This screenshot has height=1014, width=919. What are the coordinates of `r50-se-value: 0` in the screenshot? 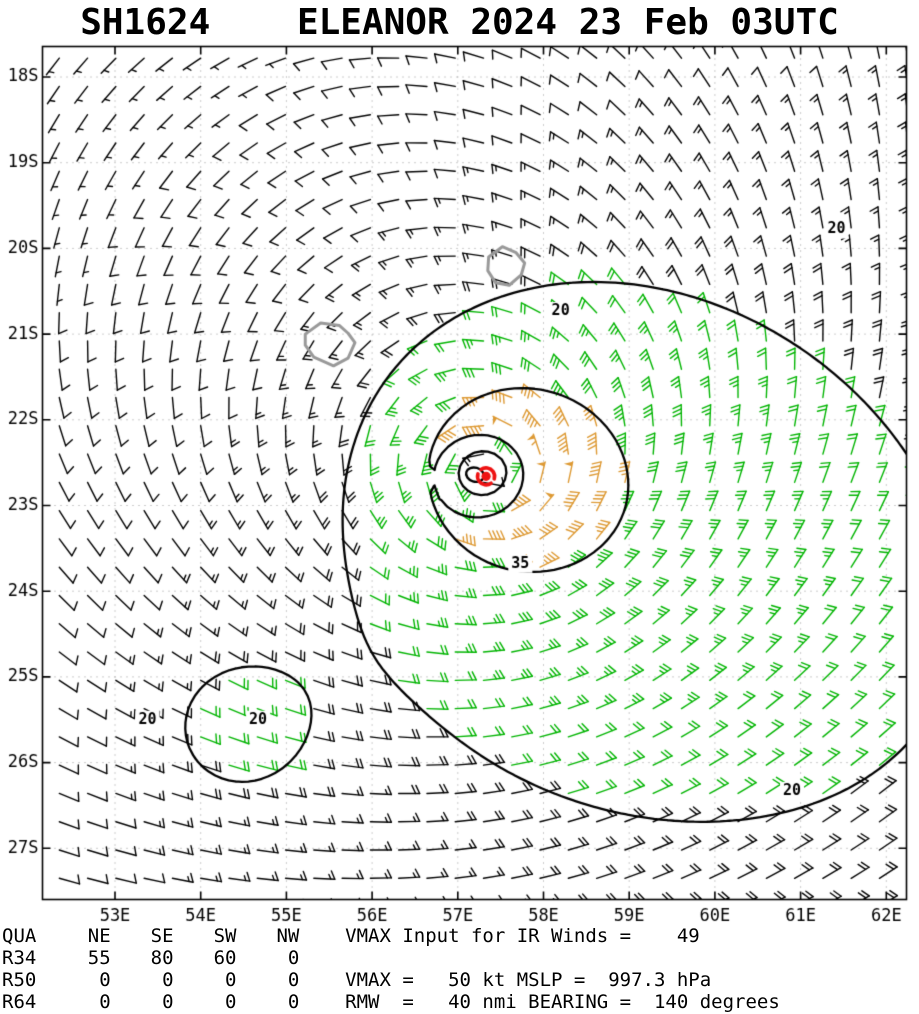 It's located at (168, 980).